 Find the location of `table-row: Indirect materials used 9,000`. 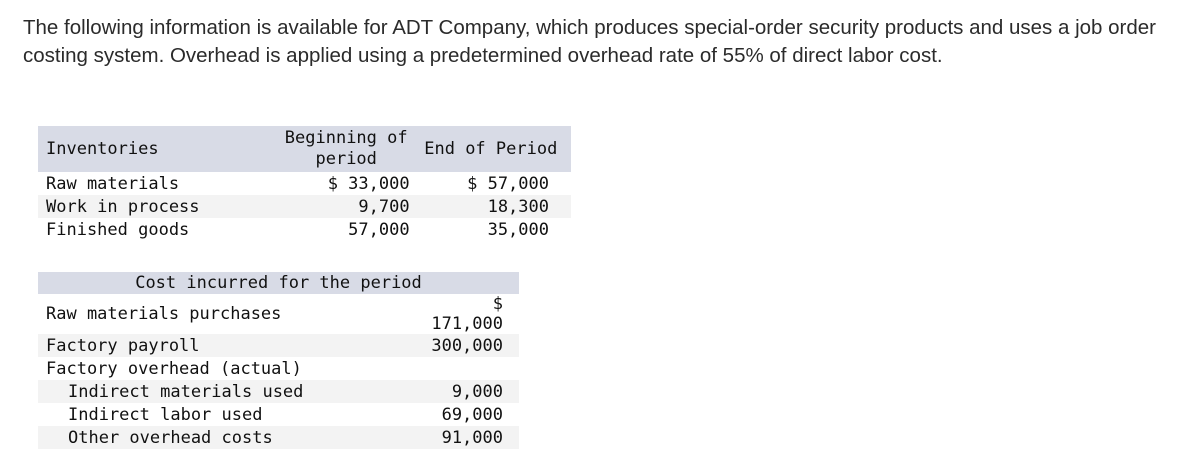

table-row: Indirect materials used 9,000 is located at coordinates (278, 391).